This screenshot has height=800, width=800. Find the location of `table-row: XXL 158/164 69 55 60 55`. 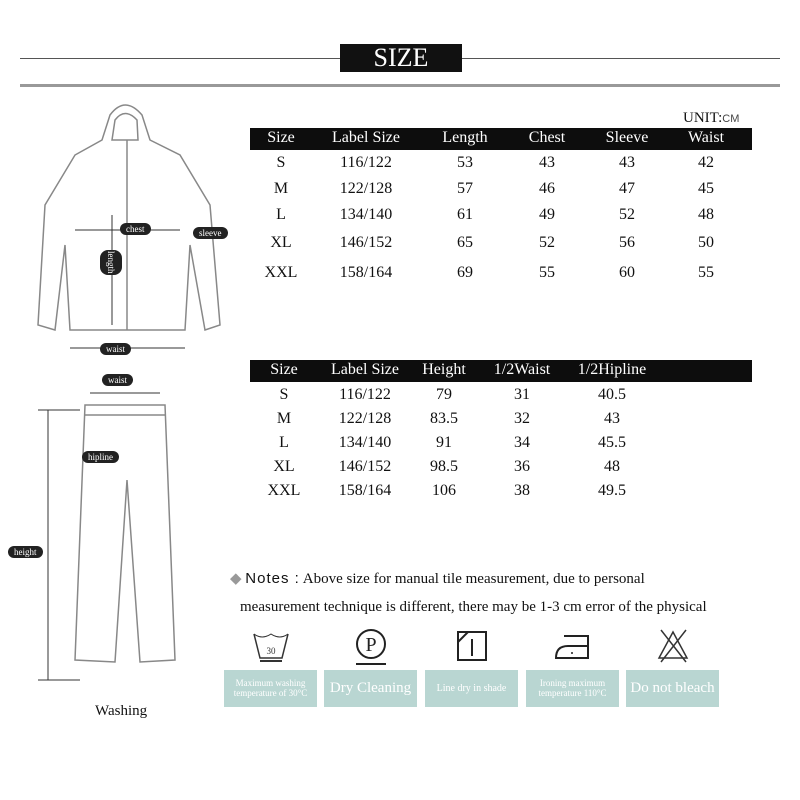

table-row: XXL 158/164 69 55 60 55 is located at coordinates (501, 275).